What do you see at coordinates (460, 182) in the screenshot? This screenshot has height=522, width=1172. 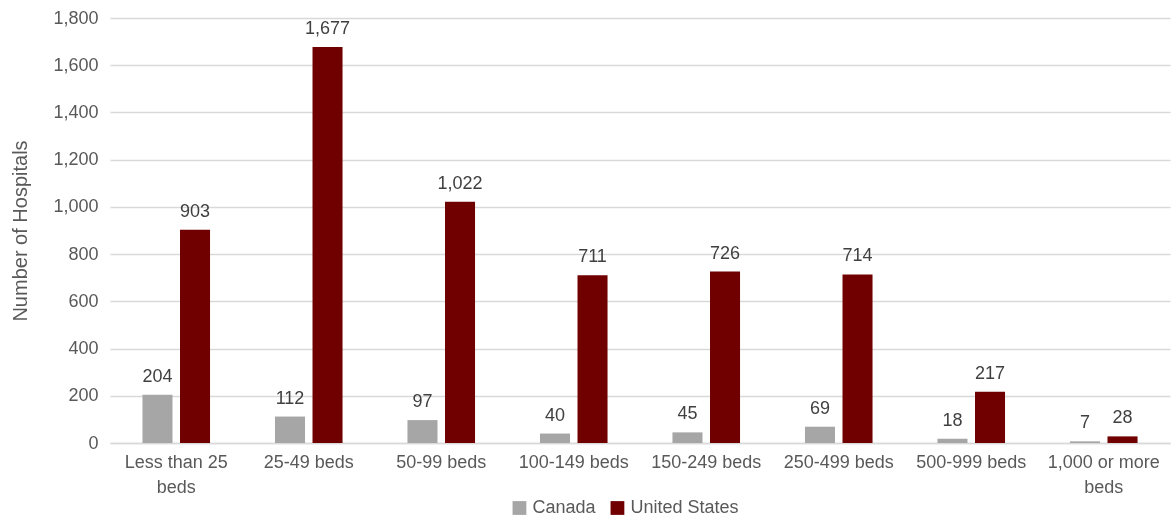 I see `data-label: 1,022` at bounding box center [460, 182].